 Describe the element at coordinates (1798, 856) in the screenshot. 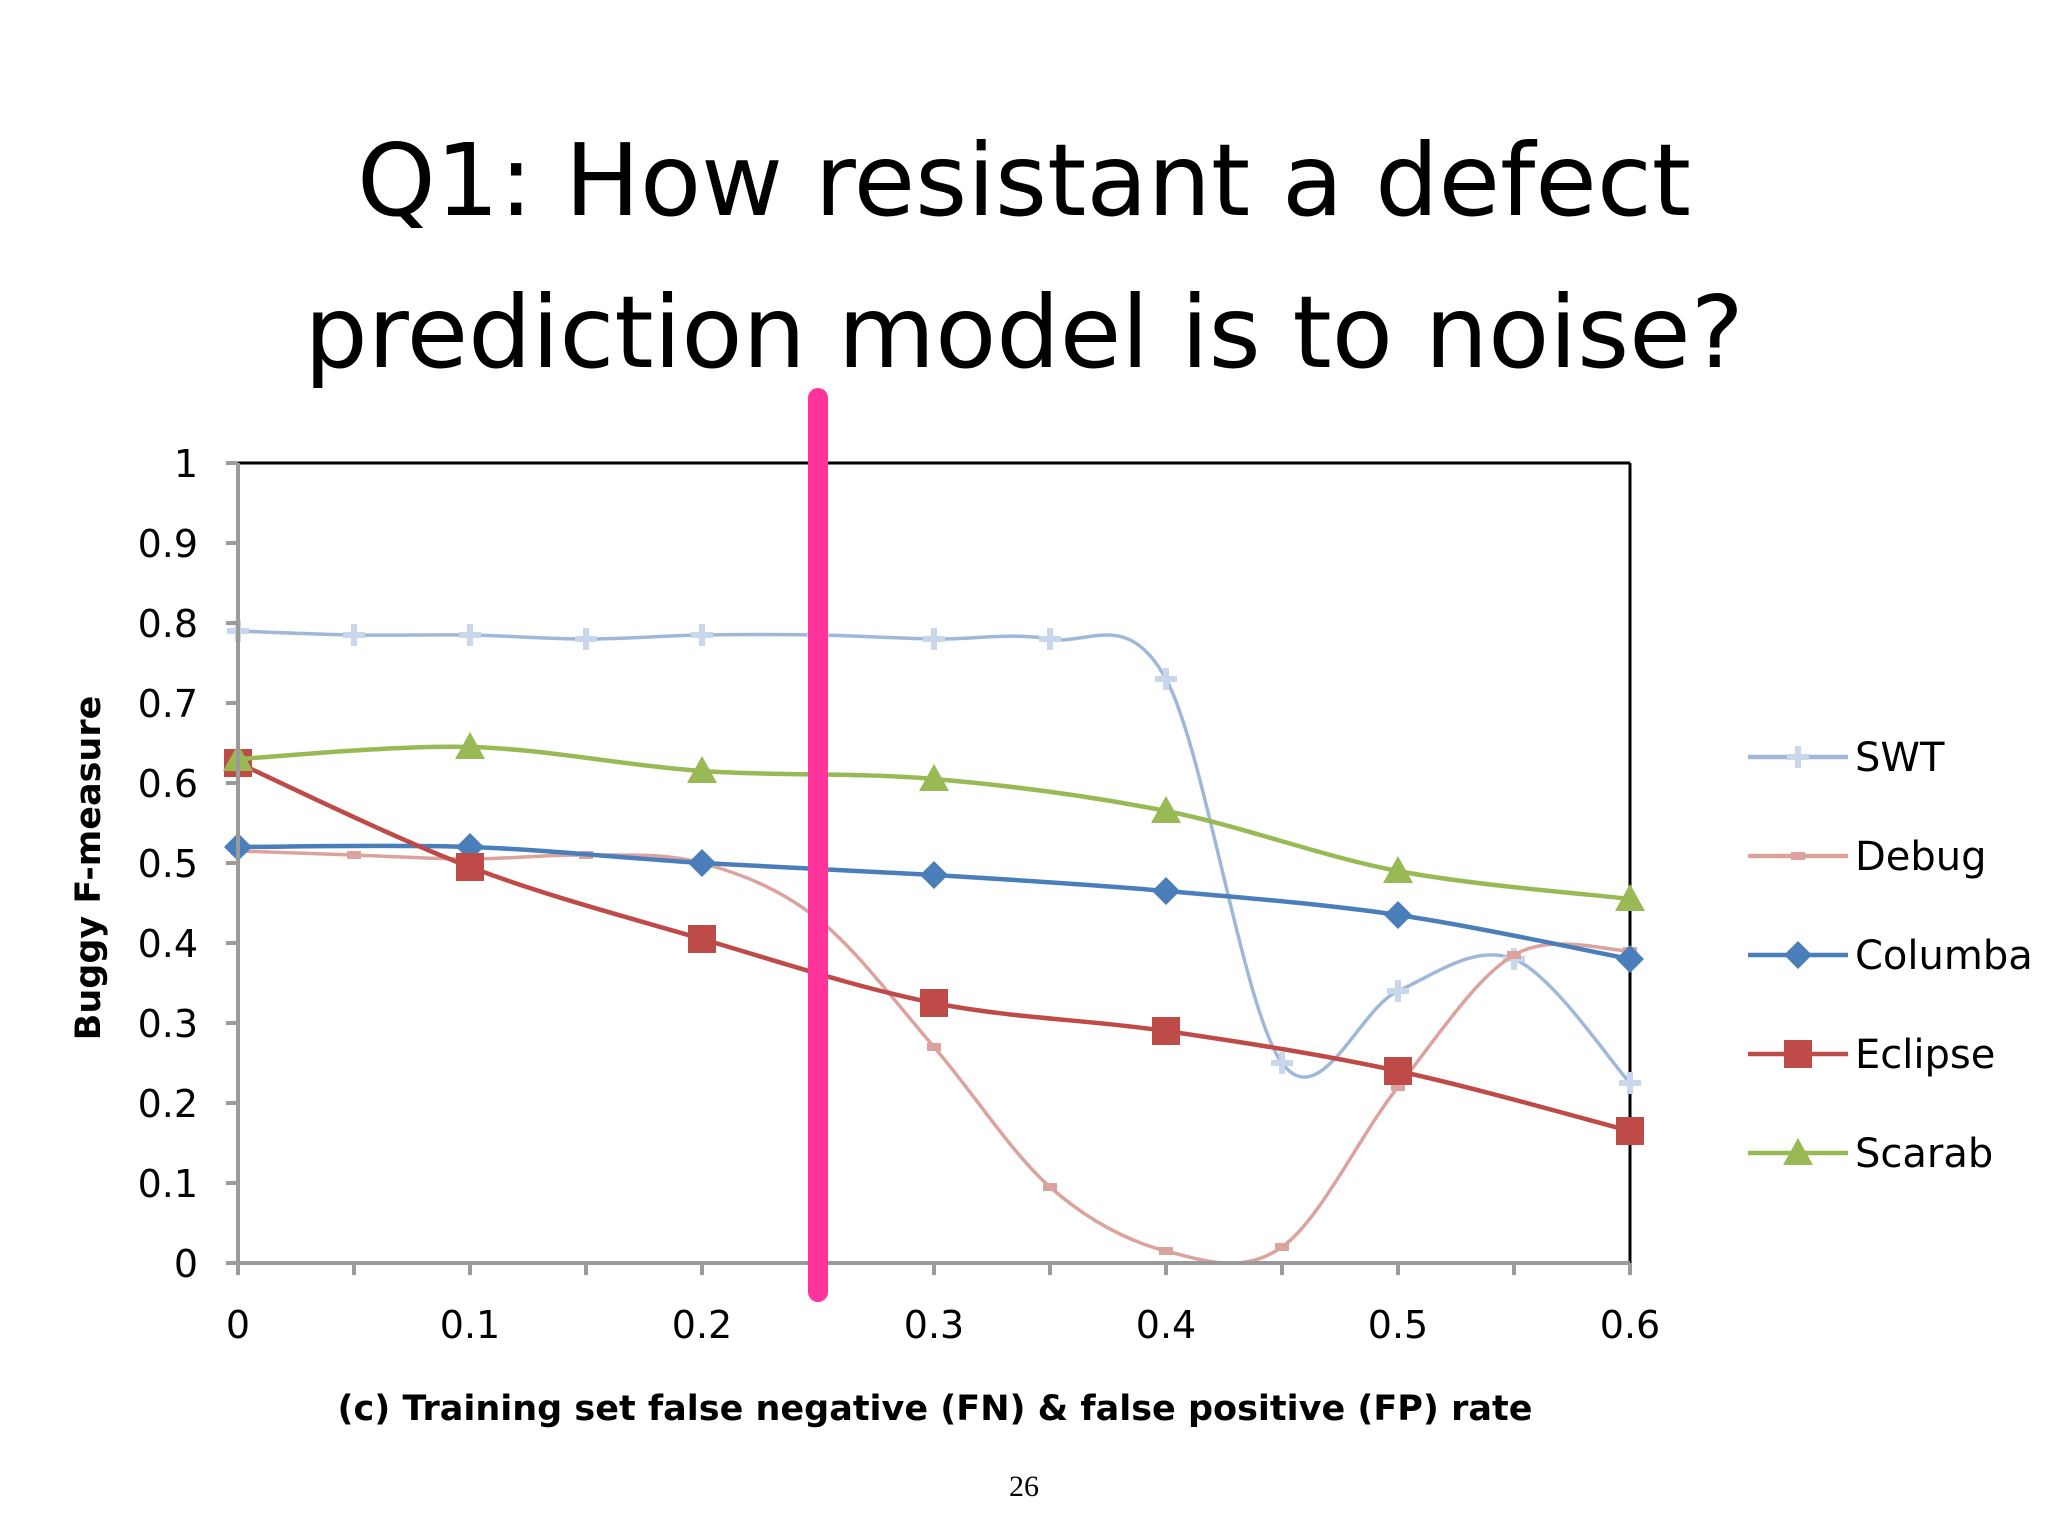

I see `legend-marker-debug` at that location.